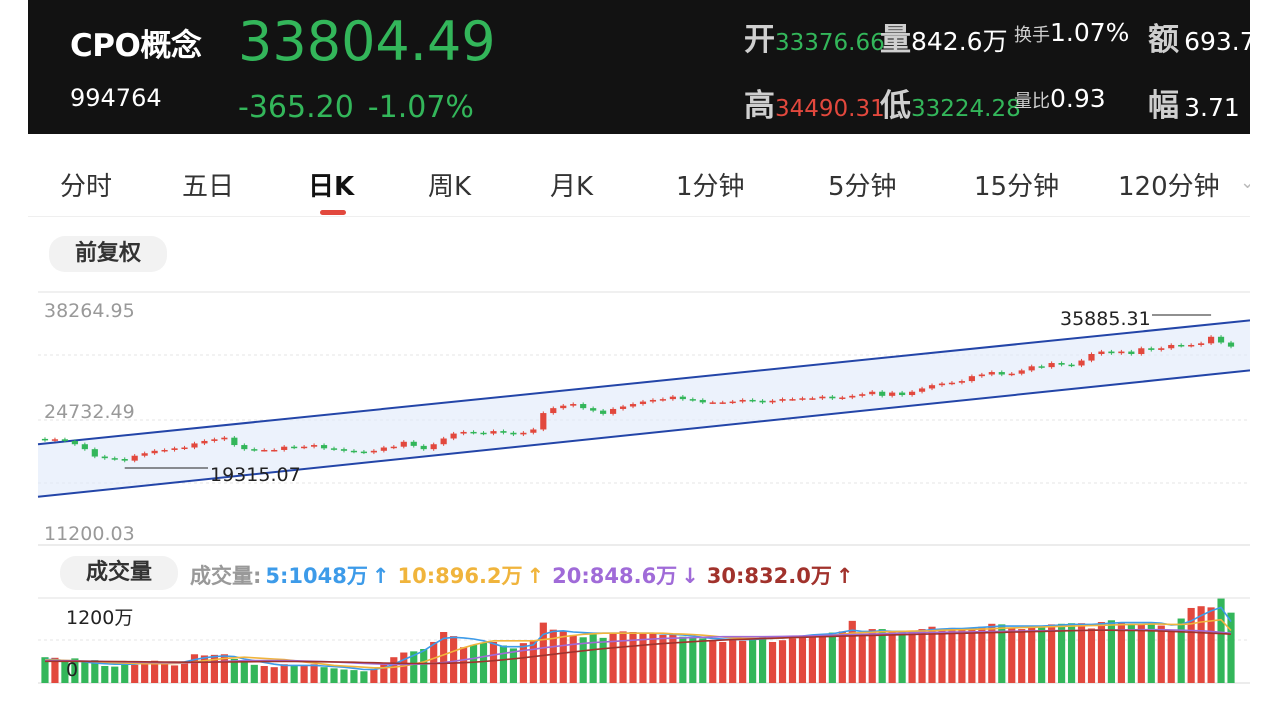 The width and height of the screenshot is (1278, 715). What do you see at coordinates (710, 187) in the screenshot?
I see `tab-1min: 1分钟` at bounding box center [710, 187].